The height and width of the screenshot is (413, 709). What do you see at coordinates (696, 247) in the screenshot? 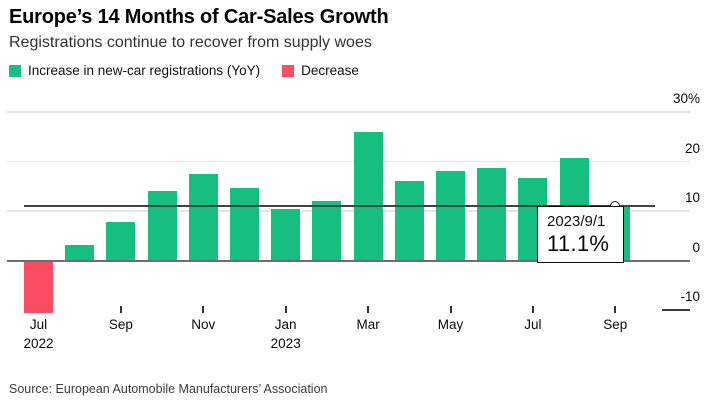
I see `y-axis-label: 0` at bounding box center [696, 247].